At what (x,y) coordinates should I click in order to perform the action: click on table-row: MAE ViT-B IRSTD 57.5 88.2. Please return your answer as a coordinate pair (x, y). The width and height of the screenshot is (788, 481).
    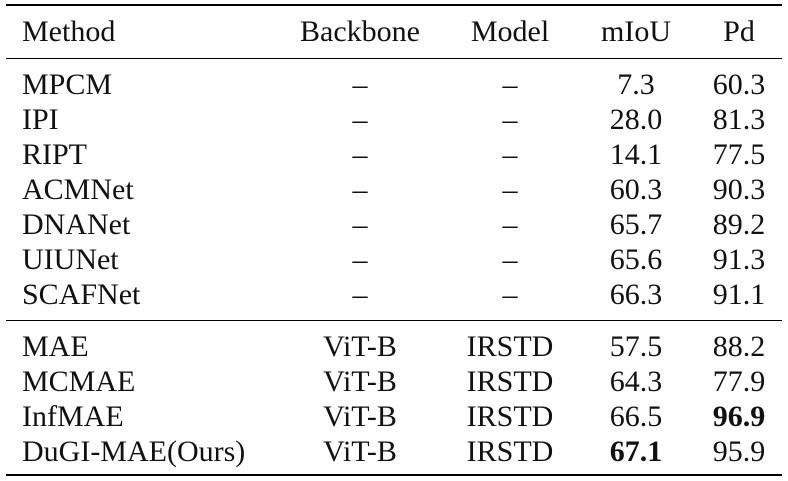
    Looking at the image, I should click on (394, 346).